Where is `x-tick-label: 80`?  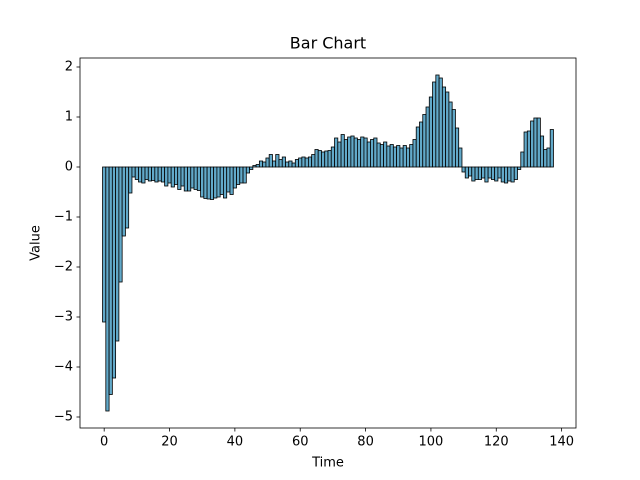
x-tick-label: 80 is located at coordinates (365, 442).